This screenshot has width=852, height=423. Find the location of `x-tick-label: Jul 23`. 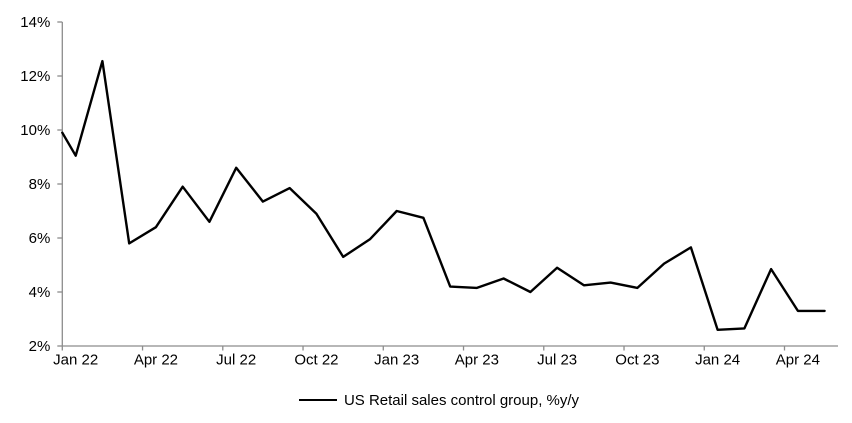

x-tick-label: Jul 23 is located at coordinates (557, 360).